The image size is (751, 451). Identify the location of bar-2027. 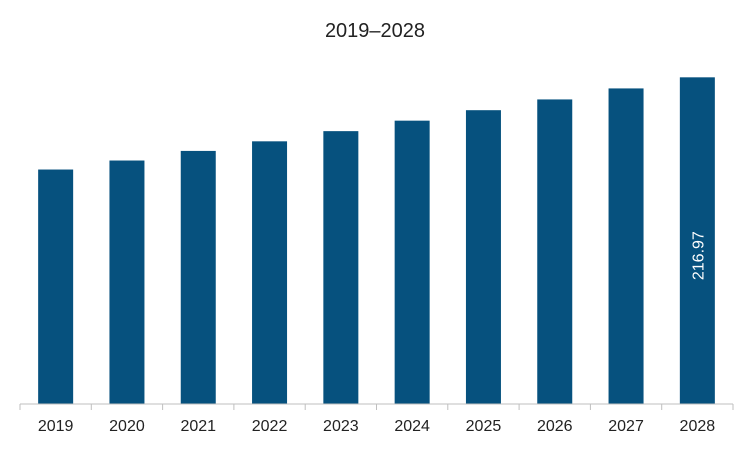
(626, 246).